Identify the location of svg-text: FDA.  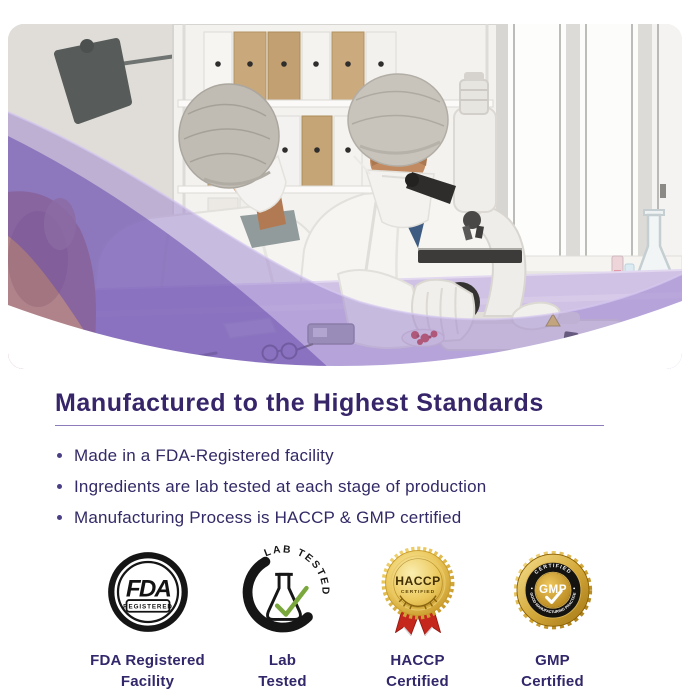
(147, 588).